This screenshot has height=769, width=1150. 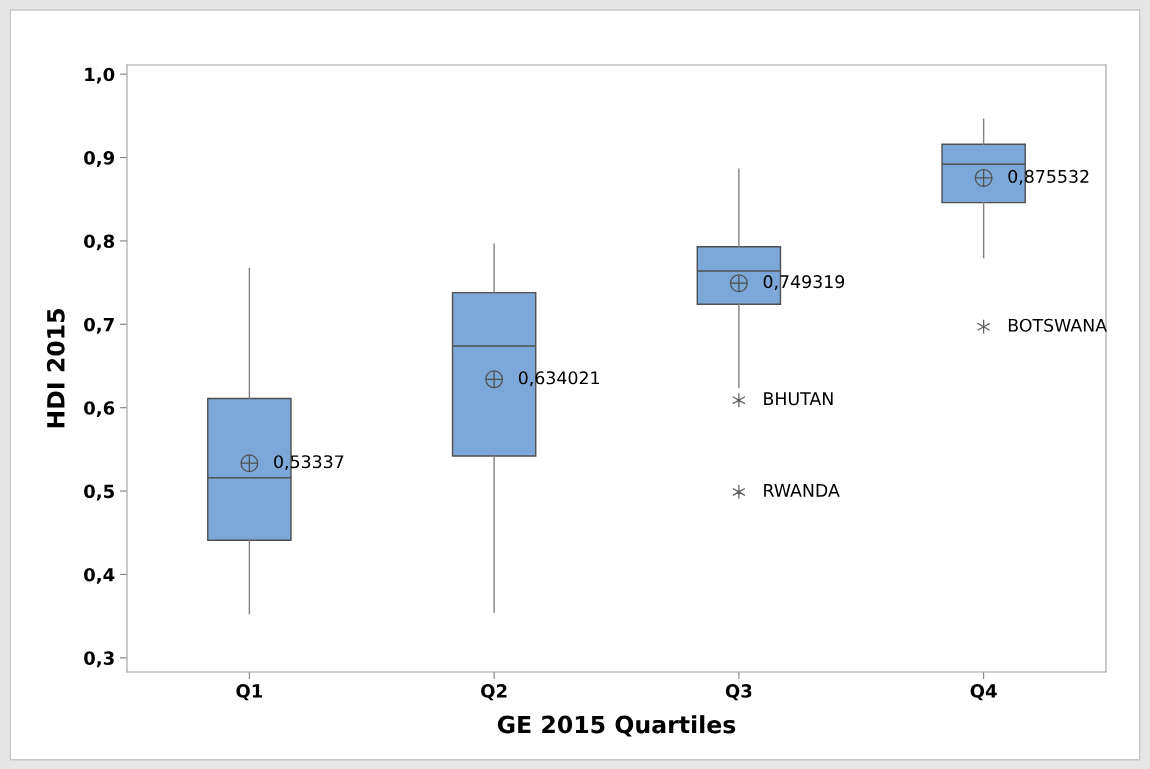 I want to click on annotation: BOTSWANA, so click(x=1057, y=325).